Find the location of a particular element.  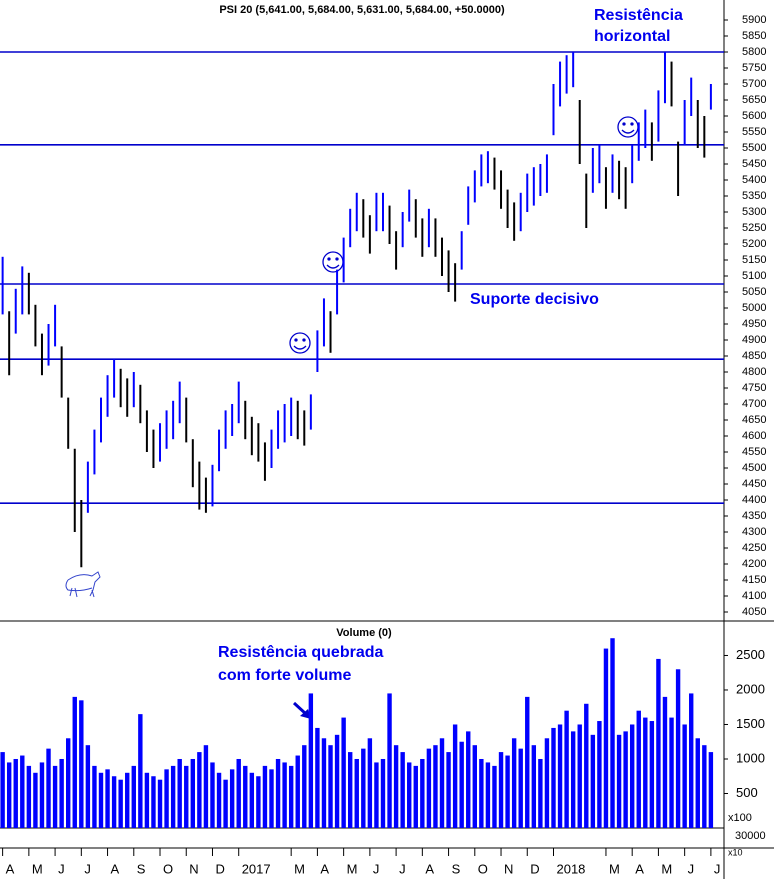

y-tick-label: 5150 is located at coordinates (754, 260).